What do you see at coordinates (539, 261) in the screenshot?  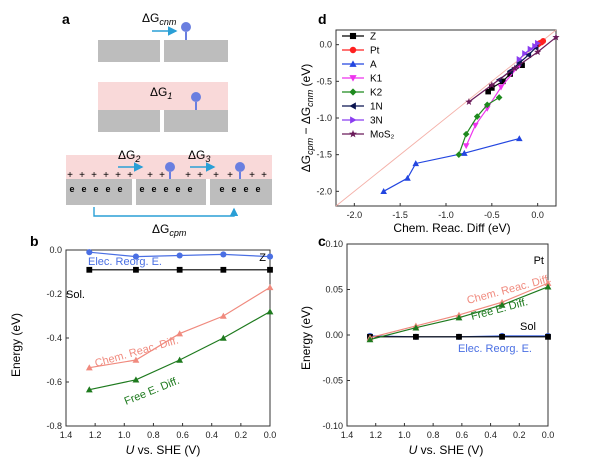 I see `c-corner-label: Pt` at bounding box center [539, 261].